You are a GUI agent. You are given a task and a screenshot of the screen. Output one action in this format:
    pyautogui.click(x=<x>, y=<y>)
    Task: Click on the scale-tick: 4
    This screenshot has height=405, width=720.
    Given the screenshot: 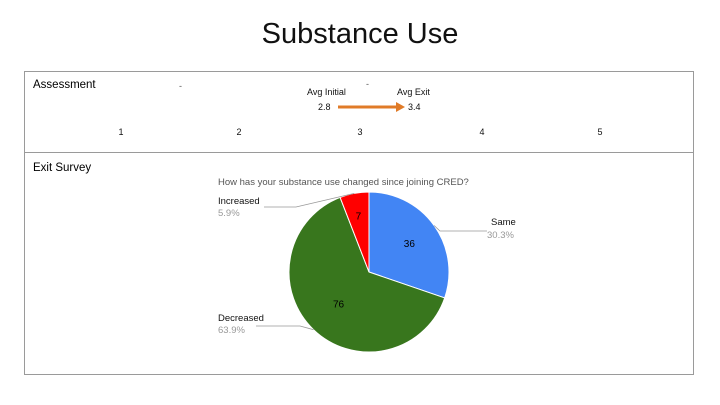 What is the action you would take?
    pyautogui.click(x=482, y=132)
    